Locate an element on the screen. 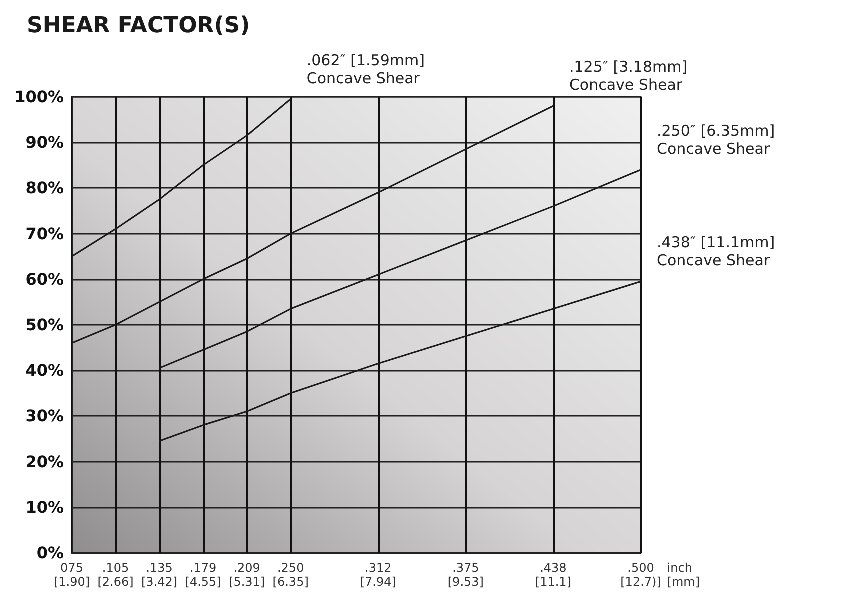 The width and height of the screenshot is (854, 601). x-tick-label: .500 [12.7)] is located at coordinates (641, 575).